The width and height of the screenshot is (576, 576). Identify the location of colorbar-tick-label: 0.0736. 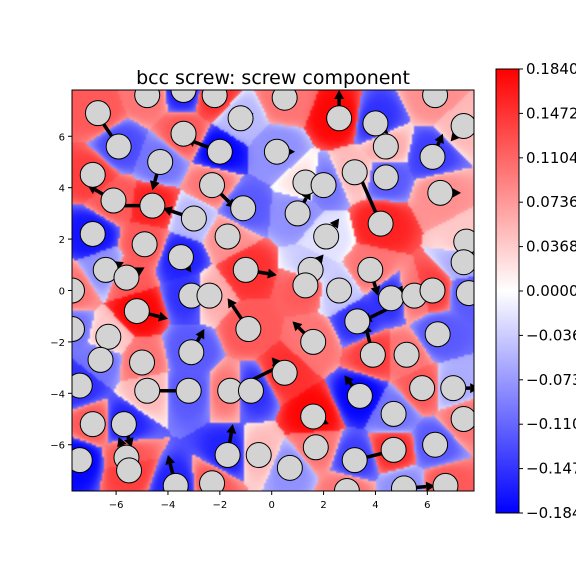
(551, 202).